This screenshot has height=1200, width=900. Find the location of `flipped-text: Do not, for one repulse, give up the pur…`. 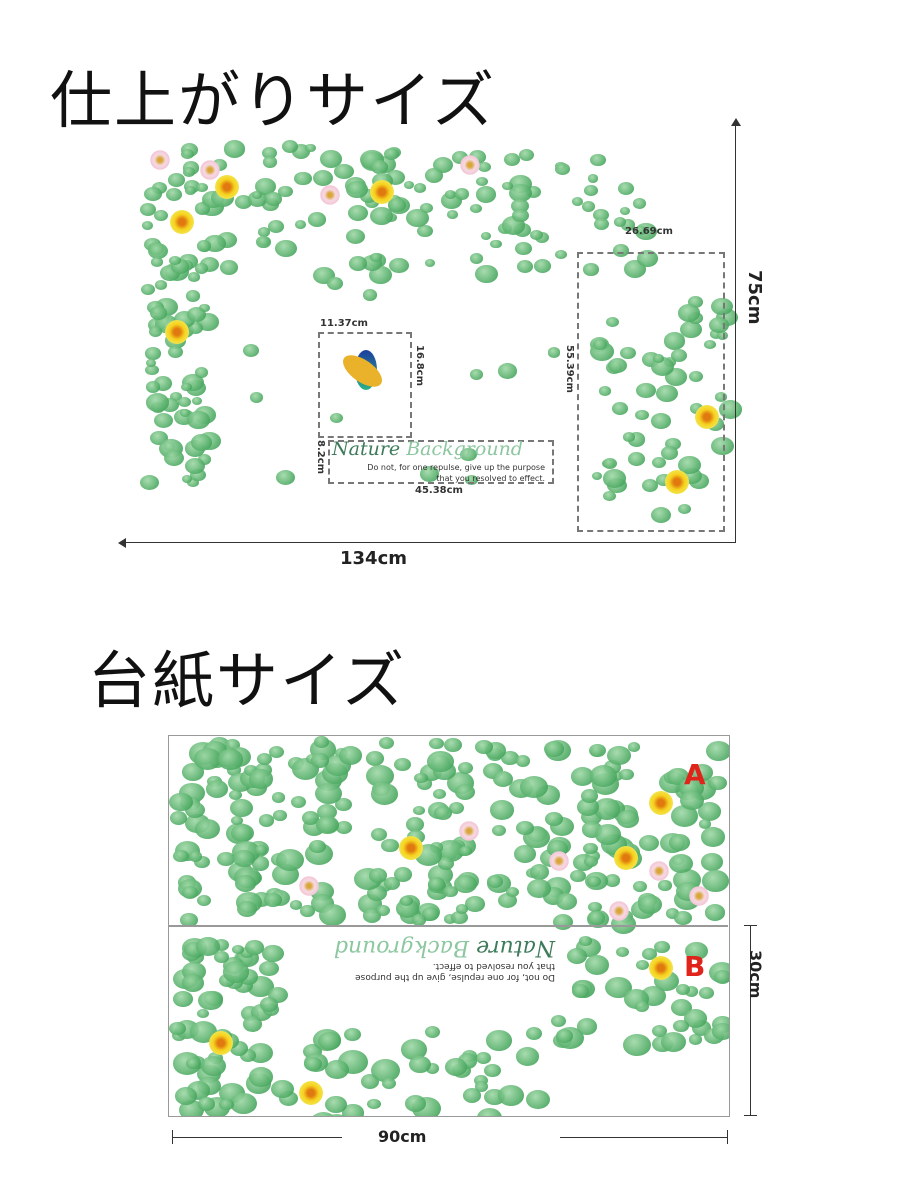

flipped-text: Do not, for one repulse, give up the pur… is located at coordinates (410, 958).